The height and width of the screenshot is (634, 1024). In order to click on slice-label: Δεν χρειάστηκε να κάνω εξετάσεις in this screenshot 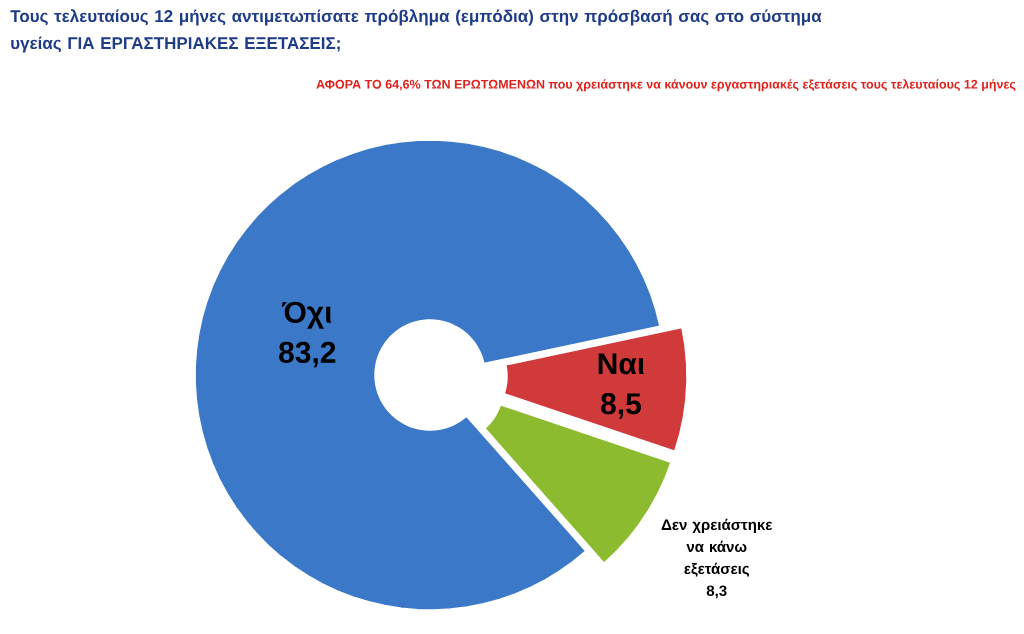, I will do `click(717, 547)`.